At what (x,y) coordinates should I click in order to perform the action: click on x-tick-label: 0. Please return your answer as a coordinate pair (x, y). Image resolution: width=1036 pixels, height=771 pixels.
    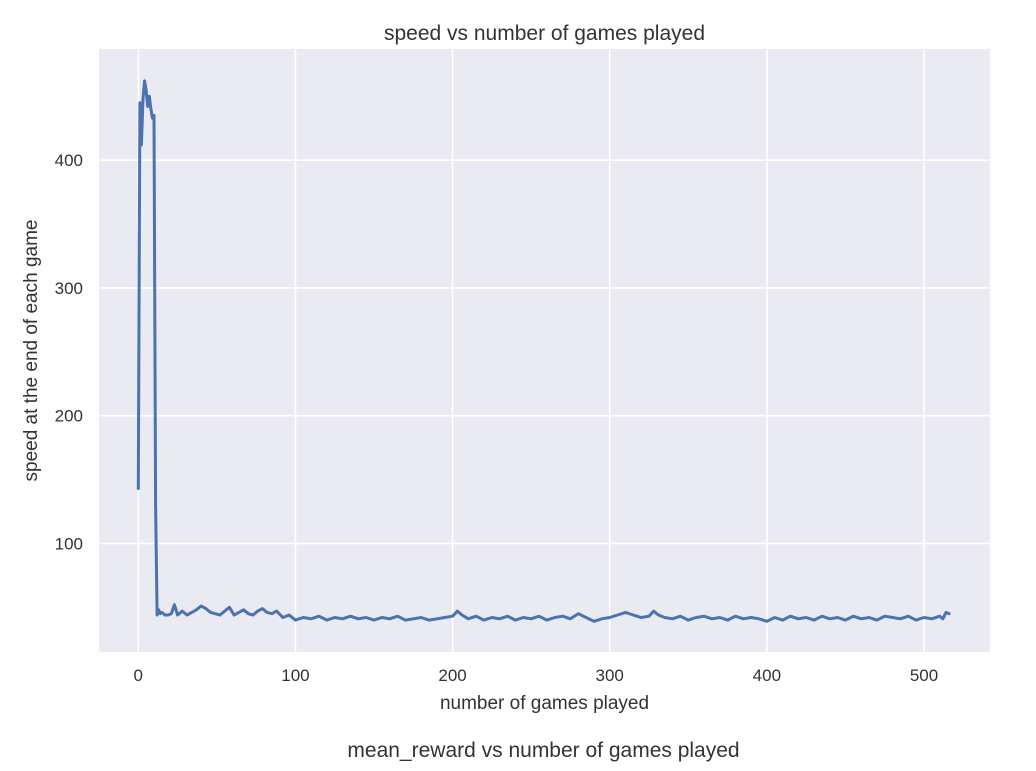
    Looking at the image, I should click on (138, 675).